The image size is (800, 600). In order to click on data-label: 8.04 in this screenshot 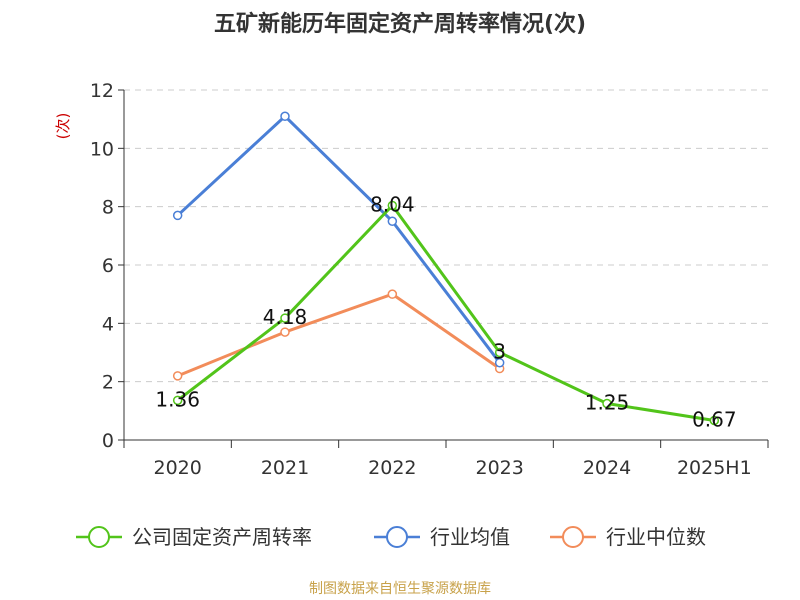, I will do `click(392, 205)`.